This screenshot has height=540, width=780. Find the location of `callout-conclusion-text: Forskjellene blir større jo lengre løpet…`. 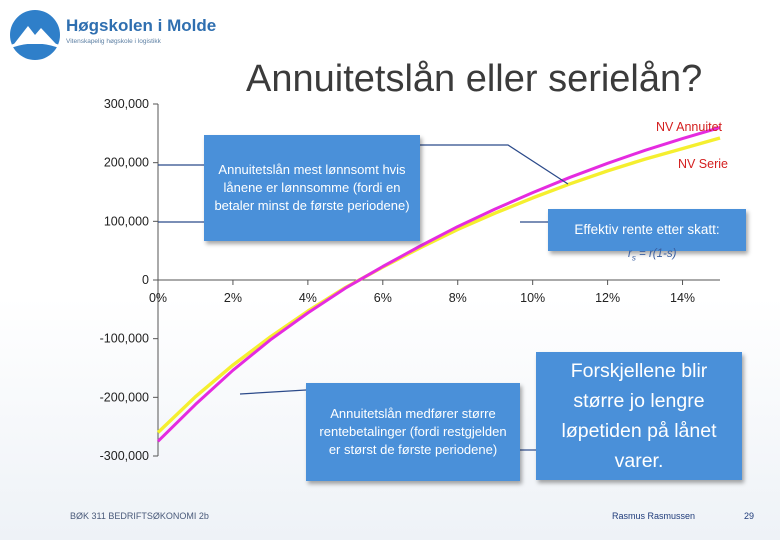

callout-conclusion-text: Forskjellene blir større jo lengre løpet… is located at coordinates (639, 416).